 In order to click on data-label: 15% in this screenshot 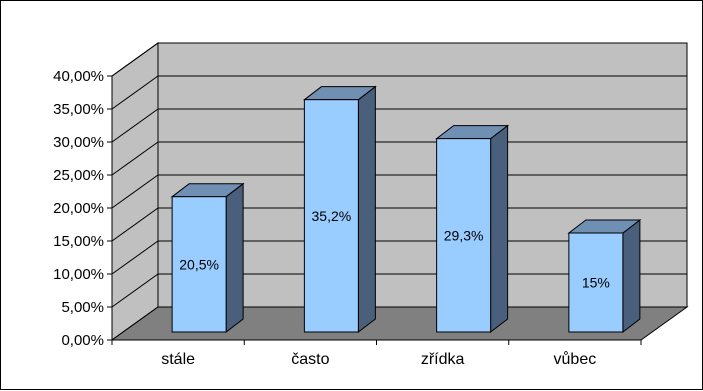, I will do `click(596, 283)`.